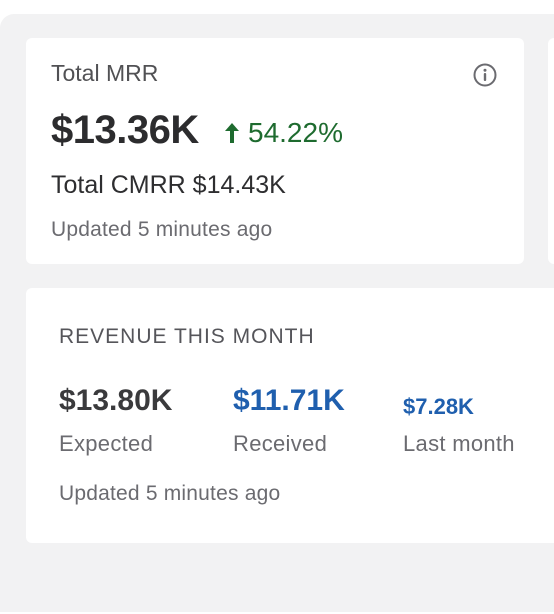 The image size is (554, 614). Describe the element at coordinates (438, 406) in the screenshot. I see `last-month-value: $7.28K` at that location.